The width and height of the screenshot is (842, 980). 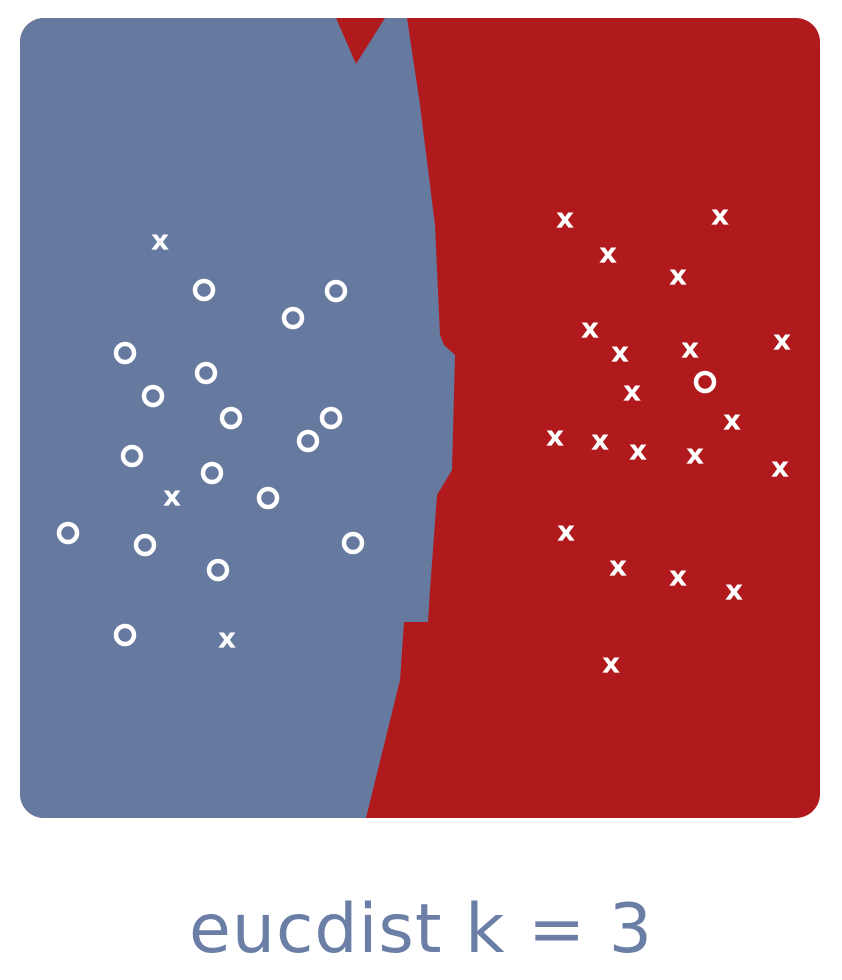 What do you see at coordinates (421, 929) in the screenshot?
I see `plot-caption: eucdist k = 3` at bounding box center [421, 929].